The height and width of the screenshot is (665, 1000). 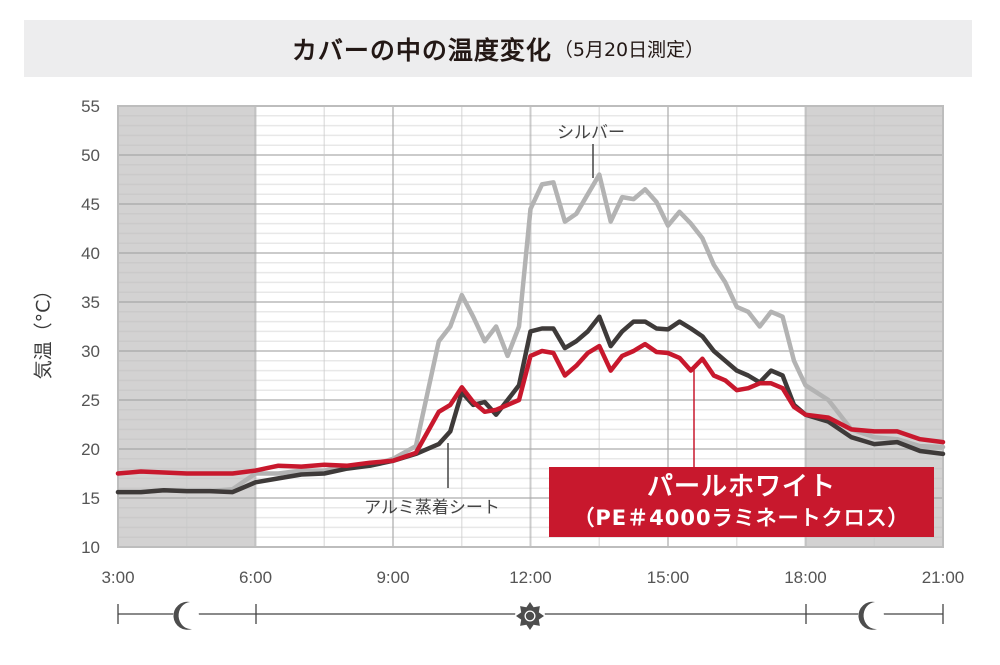 I want to click on y-axis-ticks: 10 15 20 25 30 35 40 45 50 55, so click(x=90, y=327).